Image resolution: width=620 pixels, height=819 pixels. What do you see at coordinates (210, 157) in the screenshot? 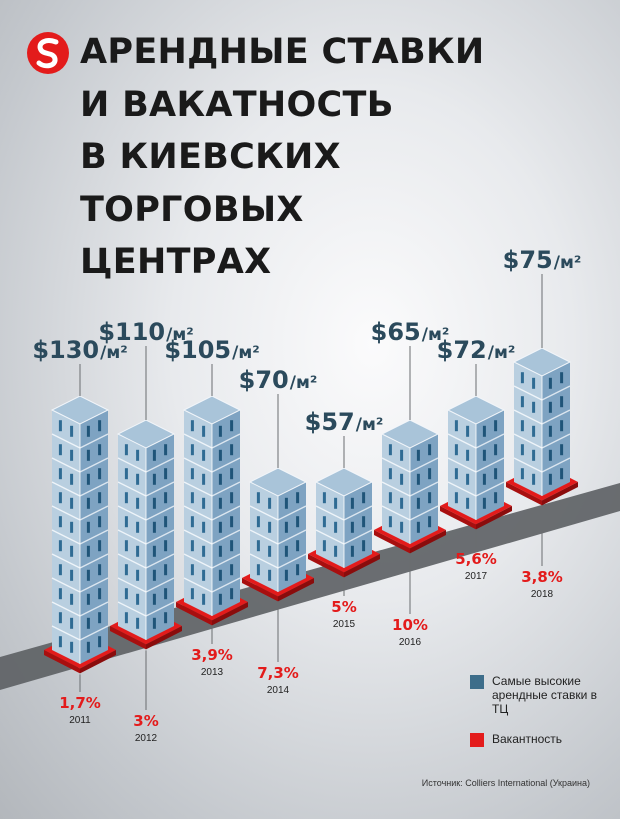
I see `title-line: В КИЕВСКИХ` at bounding box center [210, 157].